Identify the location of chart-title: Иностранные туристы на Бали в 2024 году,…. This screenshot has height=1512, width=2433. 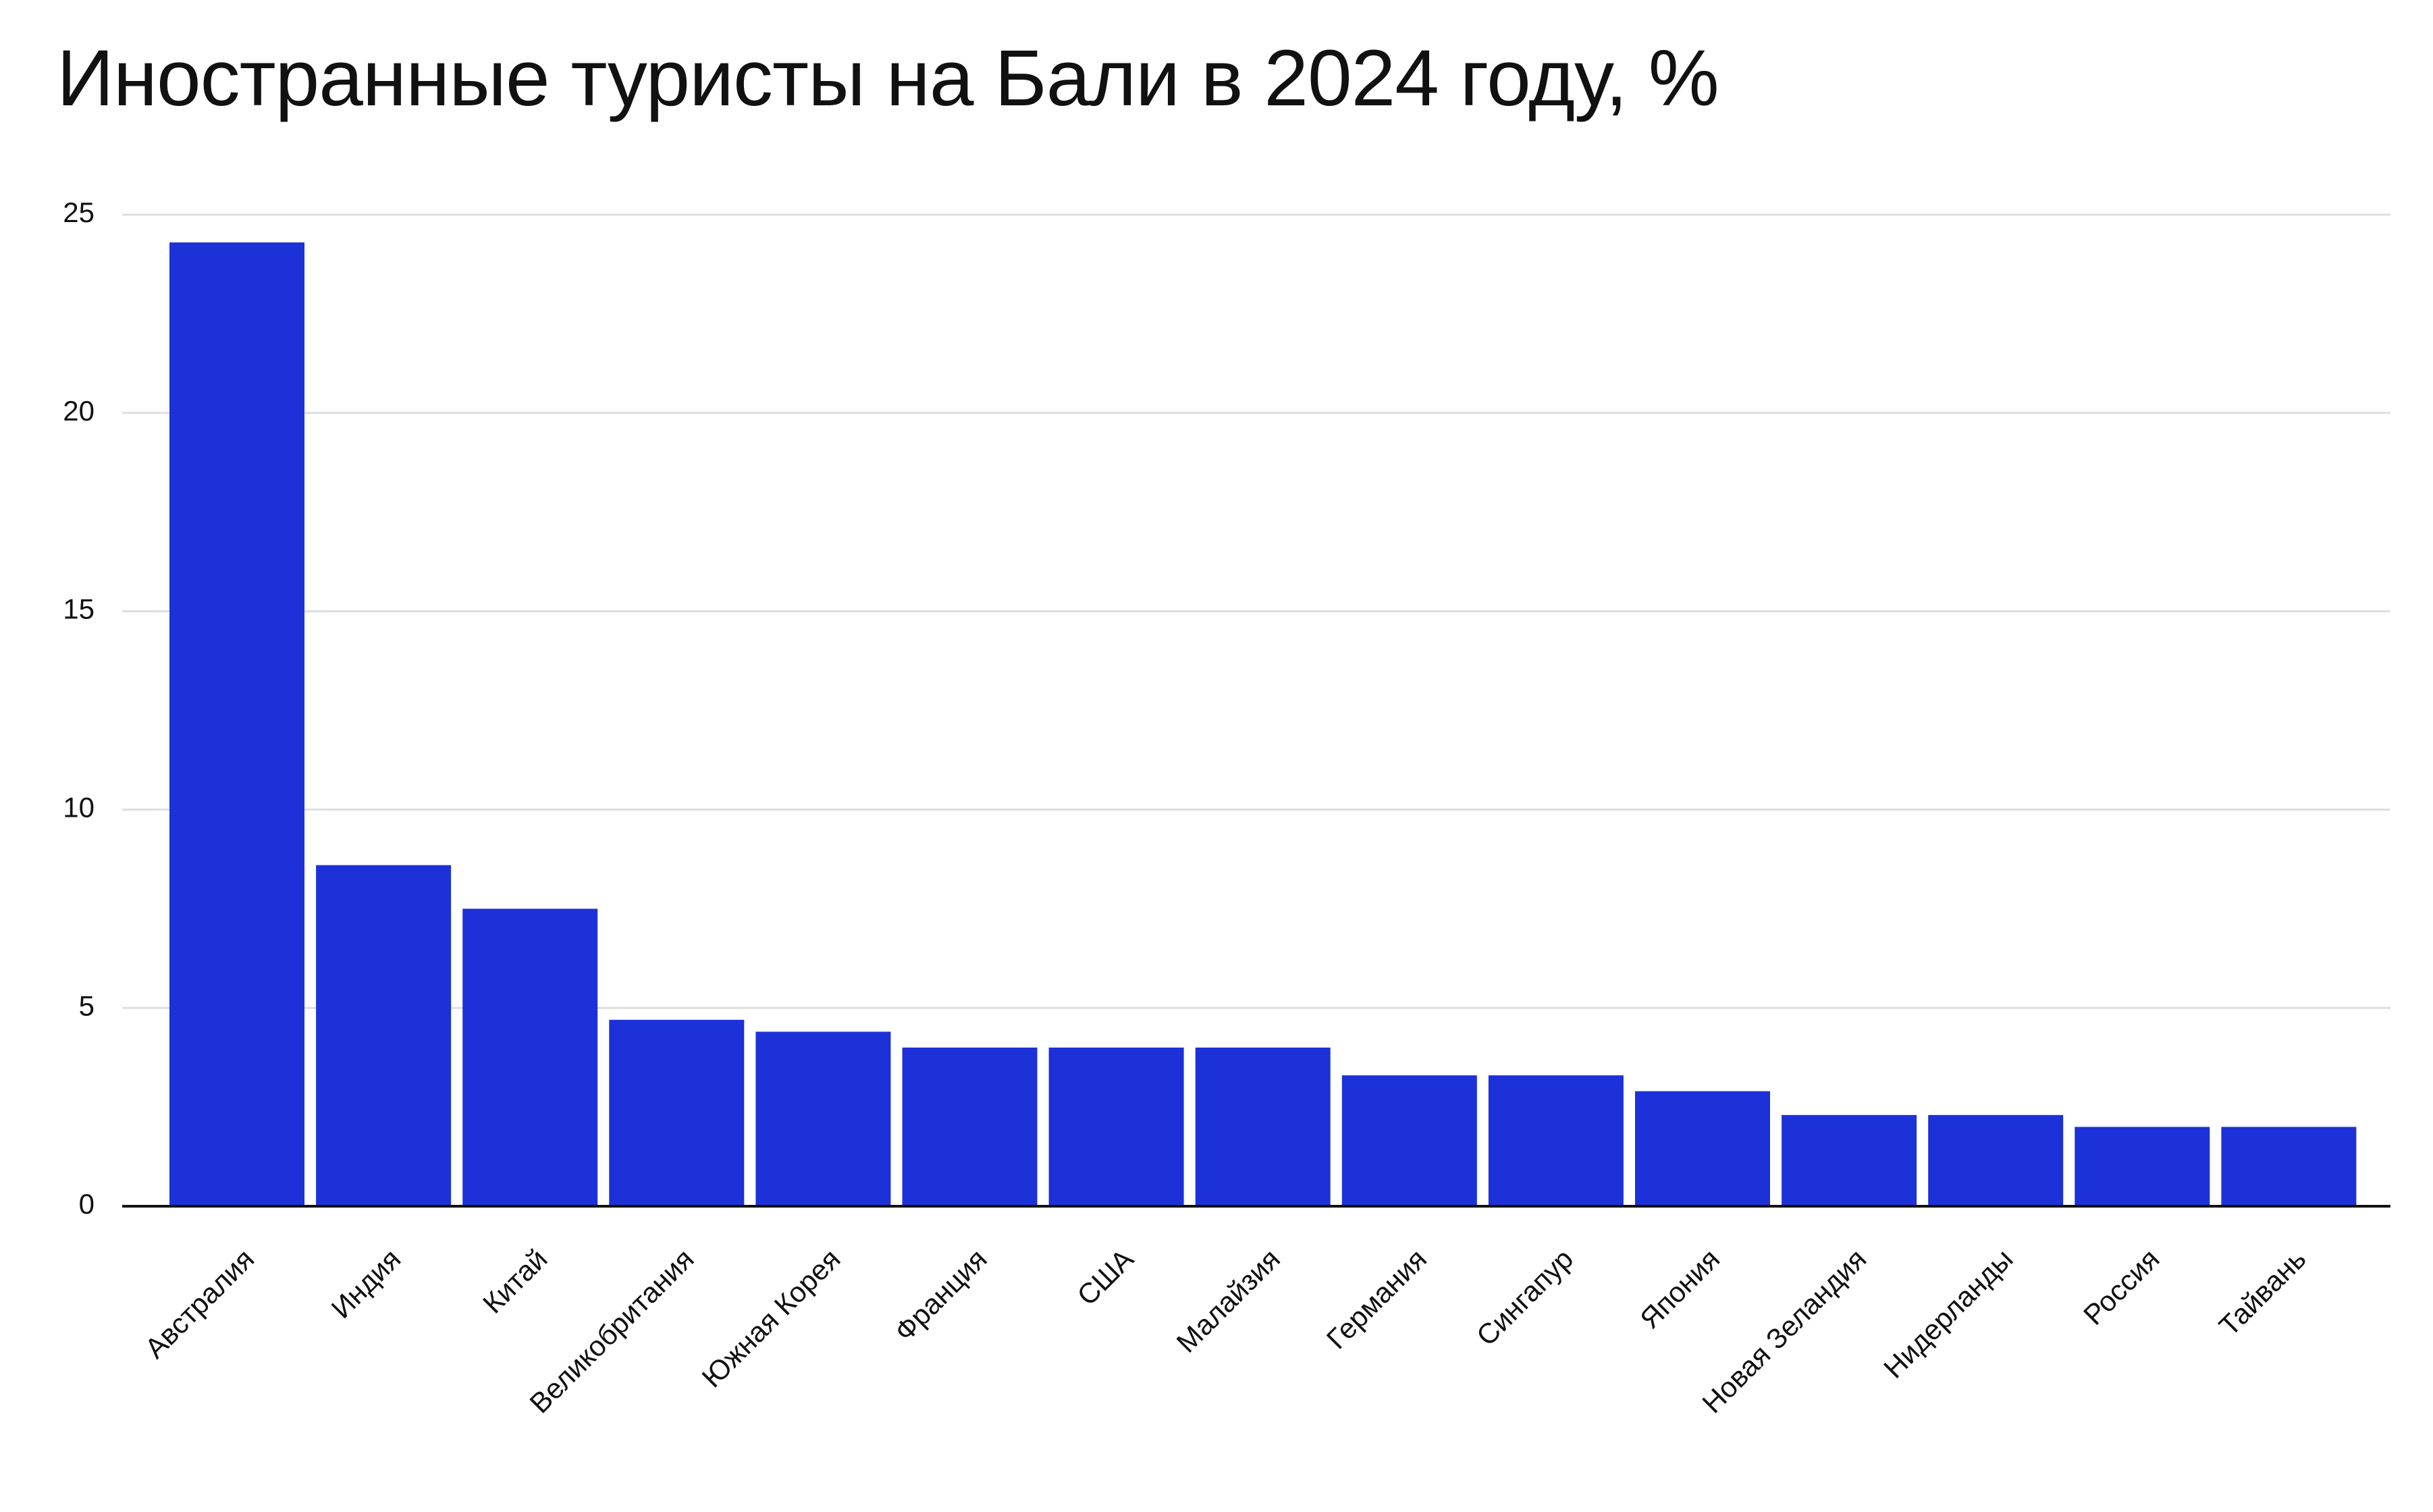
(888, 78).